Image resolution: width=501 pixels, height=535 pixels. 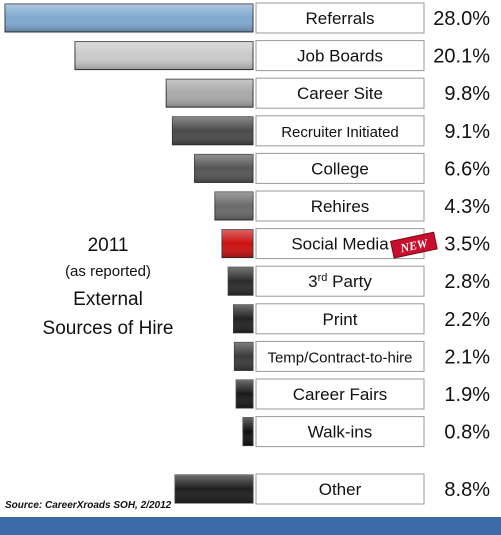 What do you see at coordinates (108, 245) in the screenshot?
I see `caption-year: 2011` at bounding box center [108, 245].